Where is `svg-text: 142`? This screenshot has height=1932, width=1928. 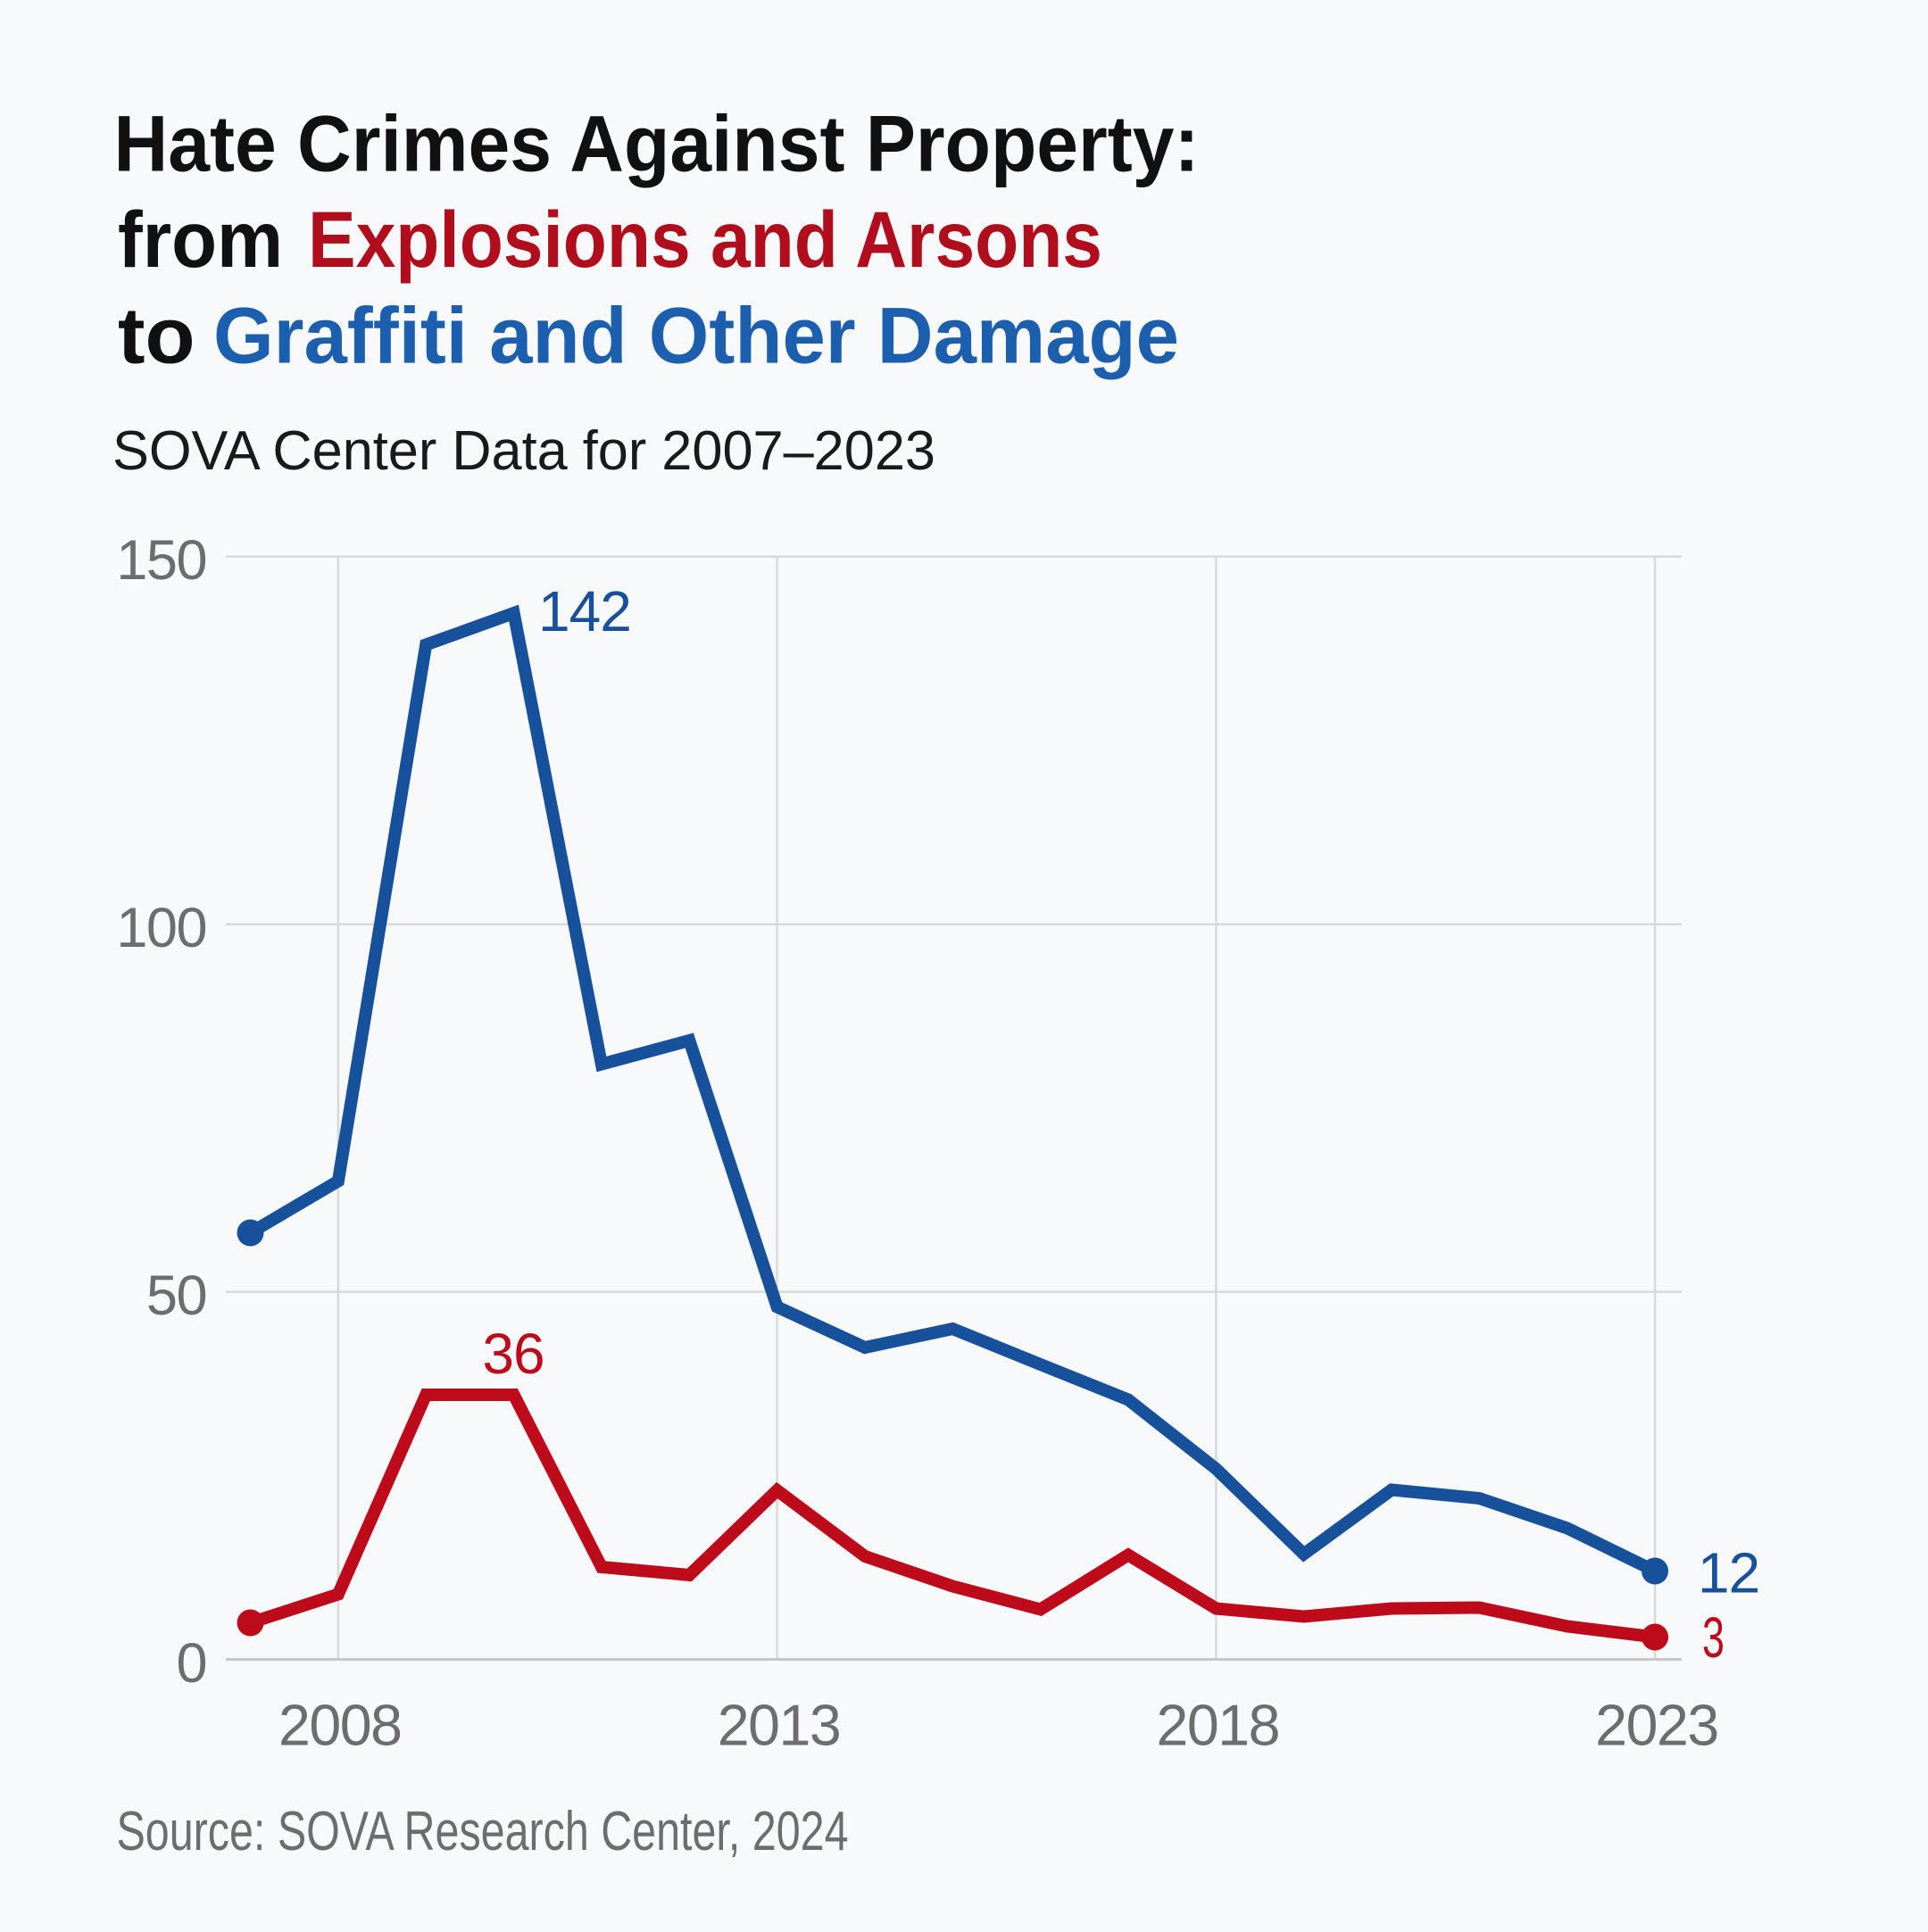
svg-text: 142 is located at coordinates (584, 611).